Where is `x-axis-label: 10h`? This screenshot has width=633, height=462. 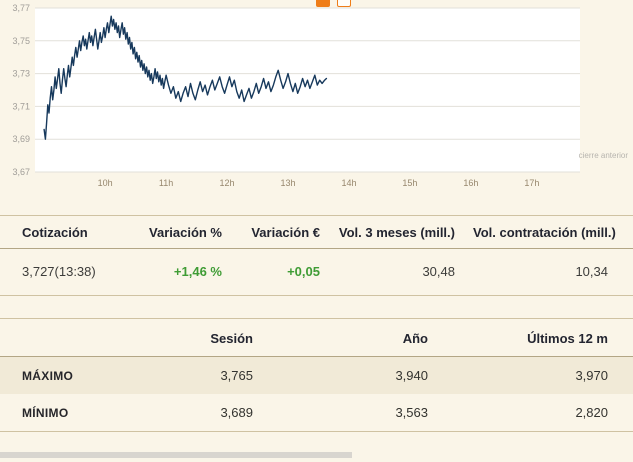 x-axis-label: 10h is located at coordinates (105, 183).